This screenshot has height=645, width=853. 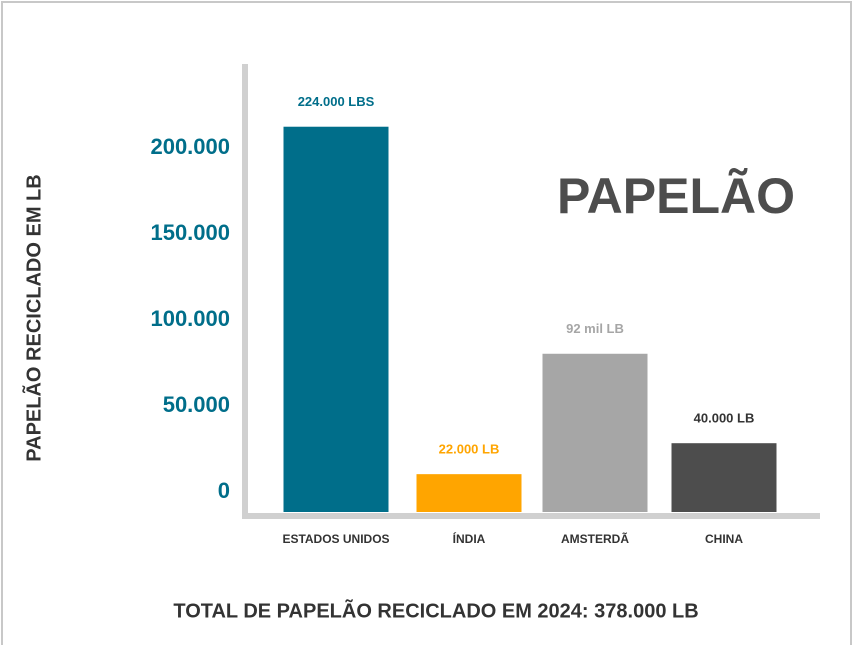 What do you see at coordinates (196, 404) in the screenshot?
I see `y-tick-label: 50.000` at bounding box center [196, 404].